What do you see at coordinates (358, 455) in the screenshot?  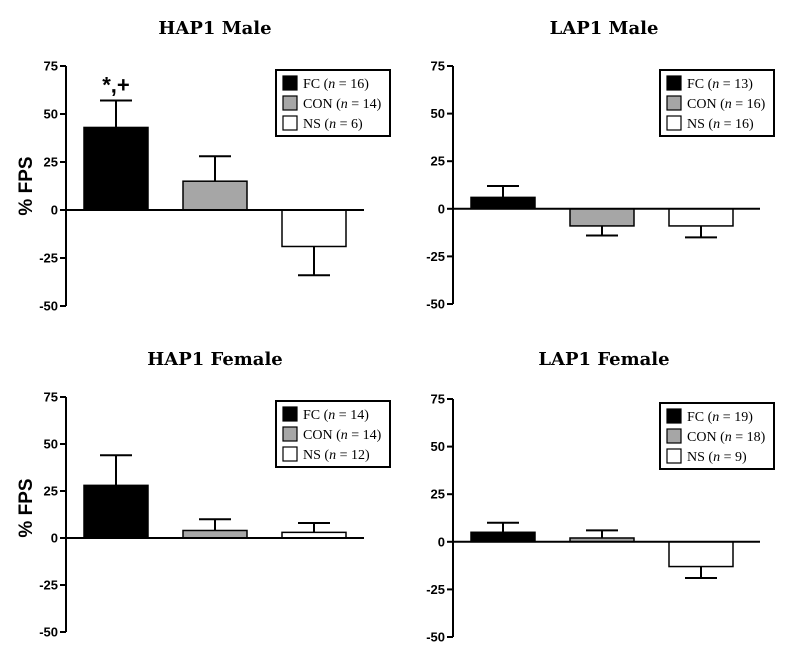 I see `legend-n-value: 12` at bounding box center [358, 455].